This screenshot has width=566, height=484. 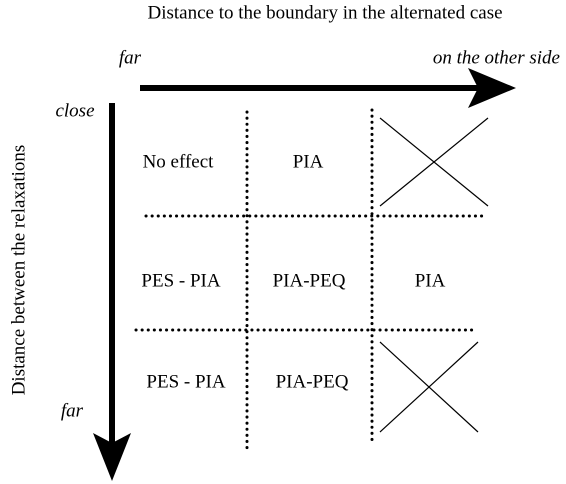 I want to click on vertical-arrow, so click(x=112, y=292).